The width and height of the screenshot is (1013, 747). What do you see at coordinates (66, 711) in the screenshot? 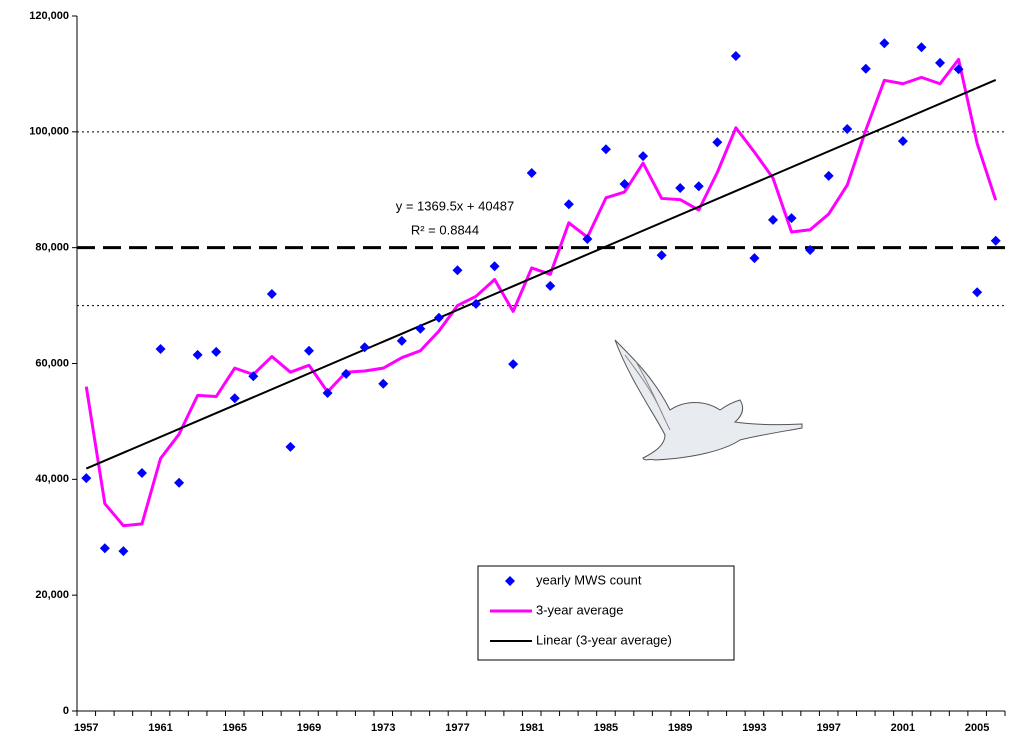
I see `y-tick-label: 0` at bounding box center [66, 711].